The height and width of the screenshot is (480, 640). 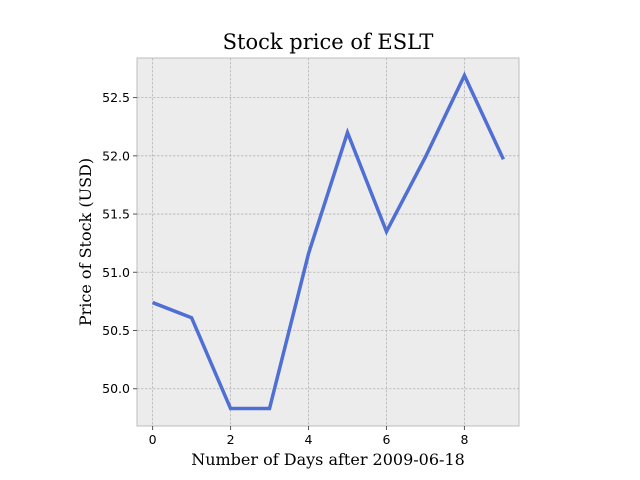 What do you see at coordinates (328, 459) in the screenshot?
I see `x-axis-label: Number of Days after 2009-06-18` at bounding box center [328, 459].